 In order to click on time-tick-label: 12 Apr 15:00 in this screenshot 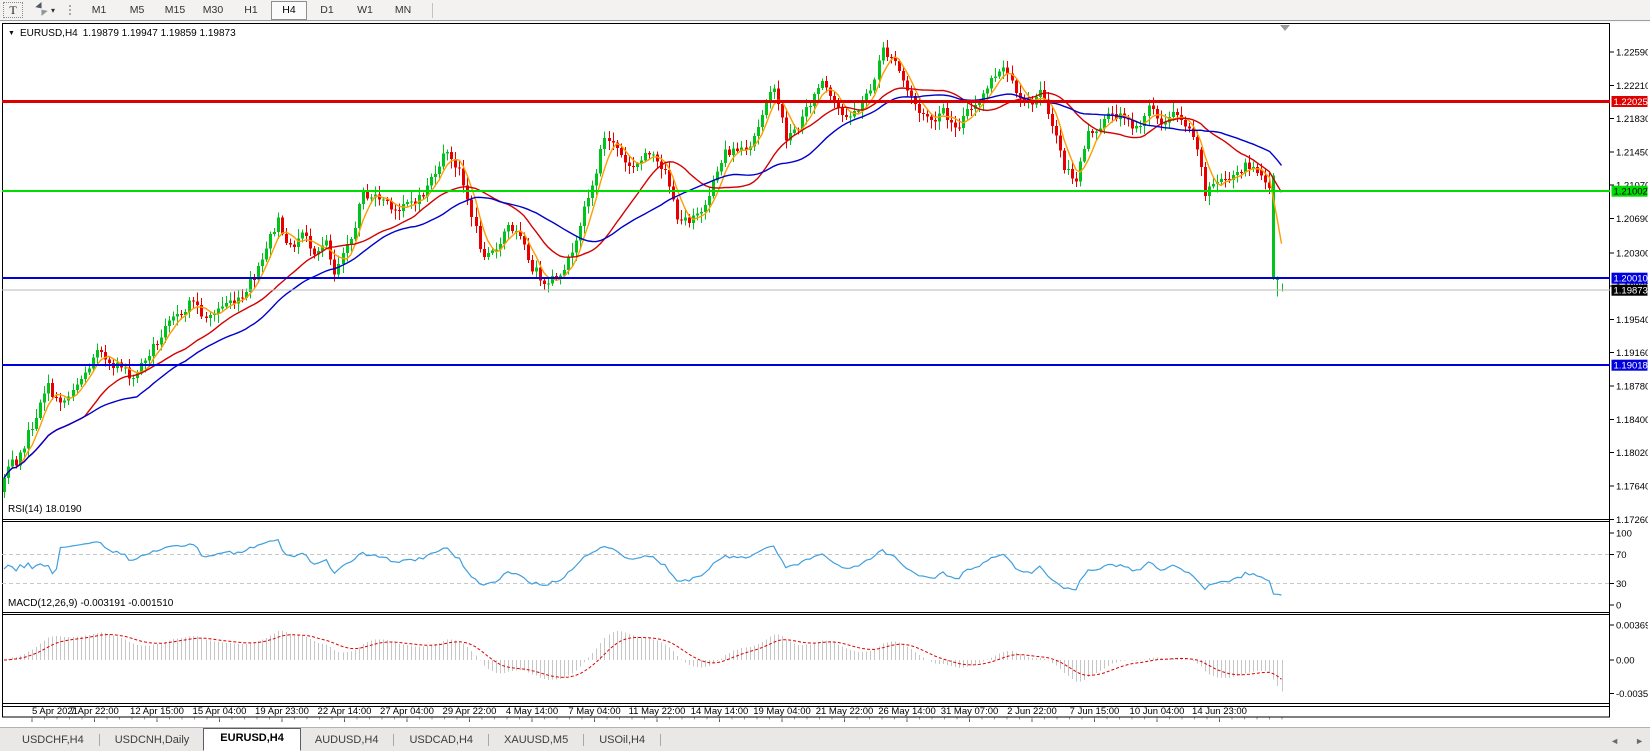, I will do `click(157, 711)`.